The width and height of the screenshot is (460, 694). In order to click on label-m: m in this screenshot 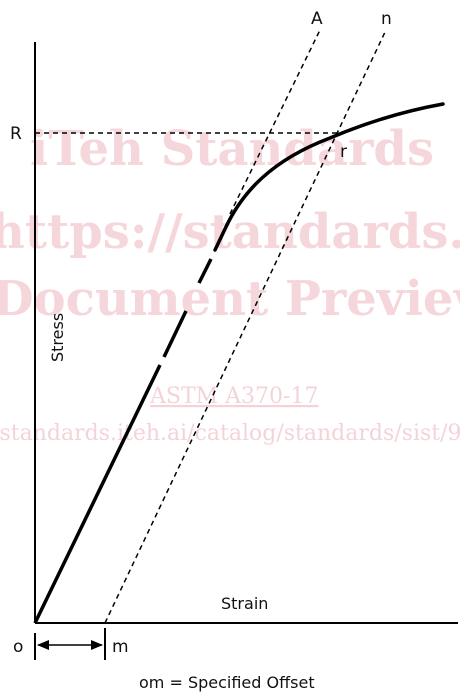, I will do `click(120, 647)`.